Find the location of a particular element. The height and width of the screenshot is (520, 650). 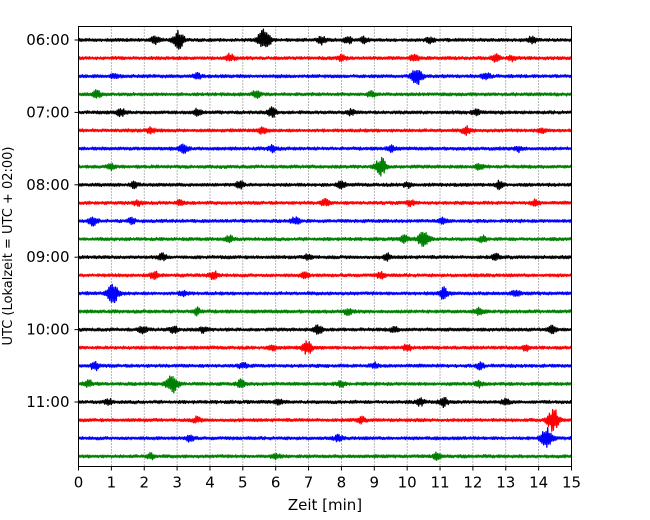

x-tick-label: 8 is located at coordinates (342, 483).